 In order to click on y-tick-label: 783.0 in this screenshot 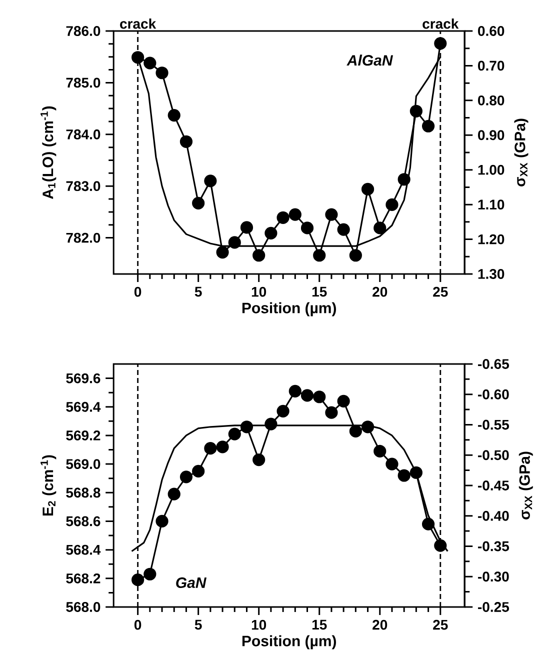, I will do `click(83, 186)`.